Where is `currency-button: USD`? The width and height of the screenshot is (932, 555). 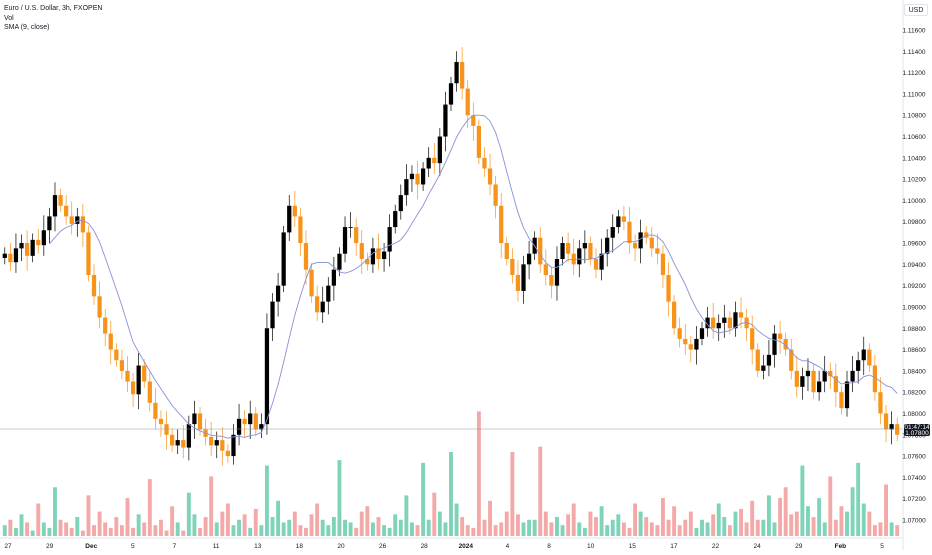 currency-button: USD is located at coordinates (916, 10).